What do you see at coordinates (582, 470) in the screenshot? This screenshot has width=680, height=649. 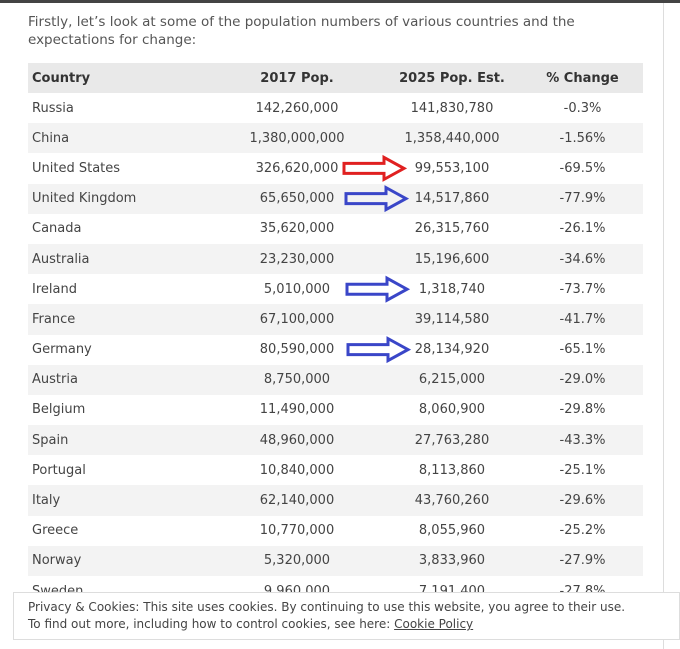 I see `table-cell: -25.1%` at bounding box center [582, 470].